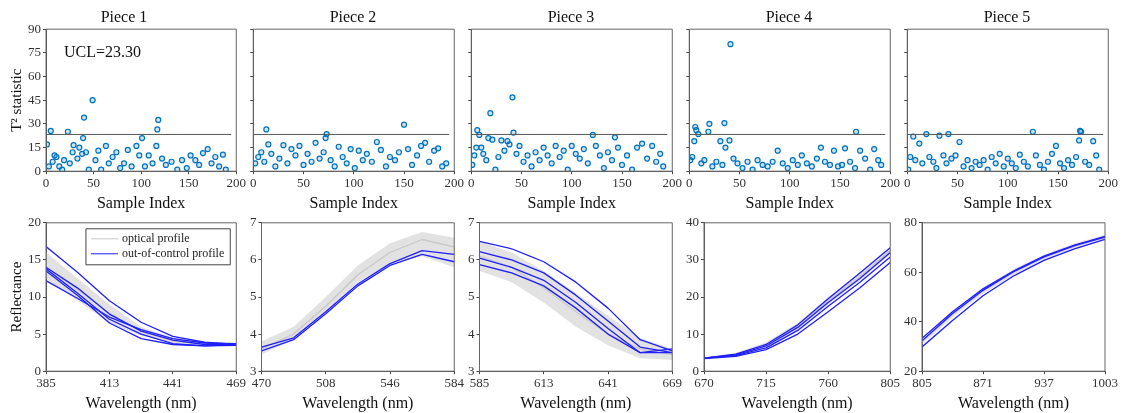  I want to click on annotation: UCL=23.30, so click(103, 52).